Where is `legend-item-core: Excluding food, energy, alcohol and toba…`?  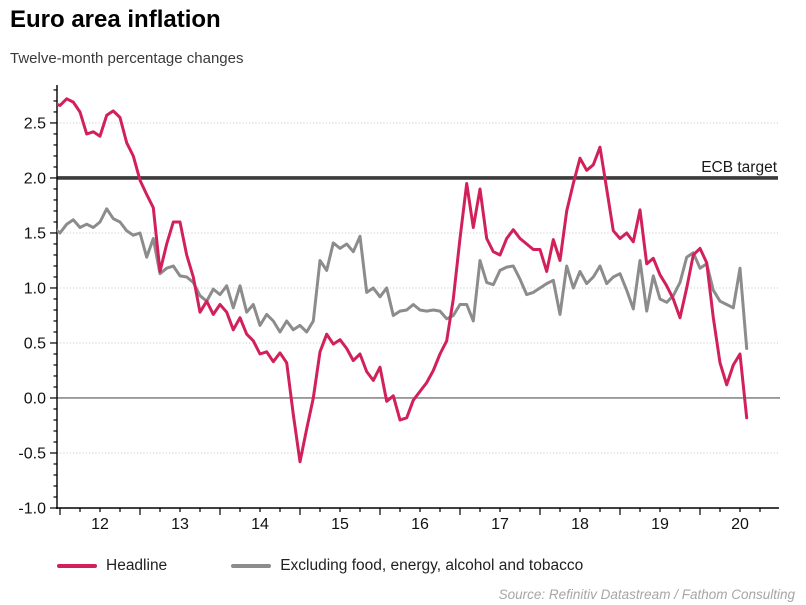 legend-item-core: Excluding food, energy, alcohol and toba… is located at coordinates (407, 566).